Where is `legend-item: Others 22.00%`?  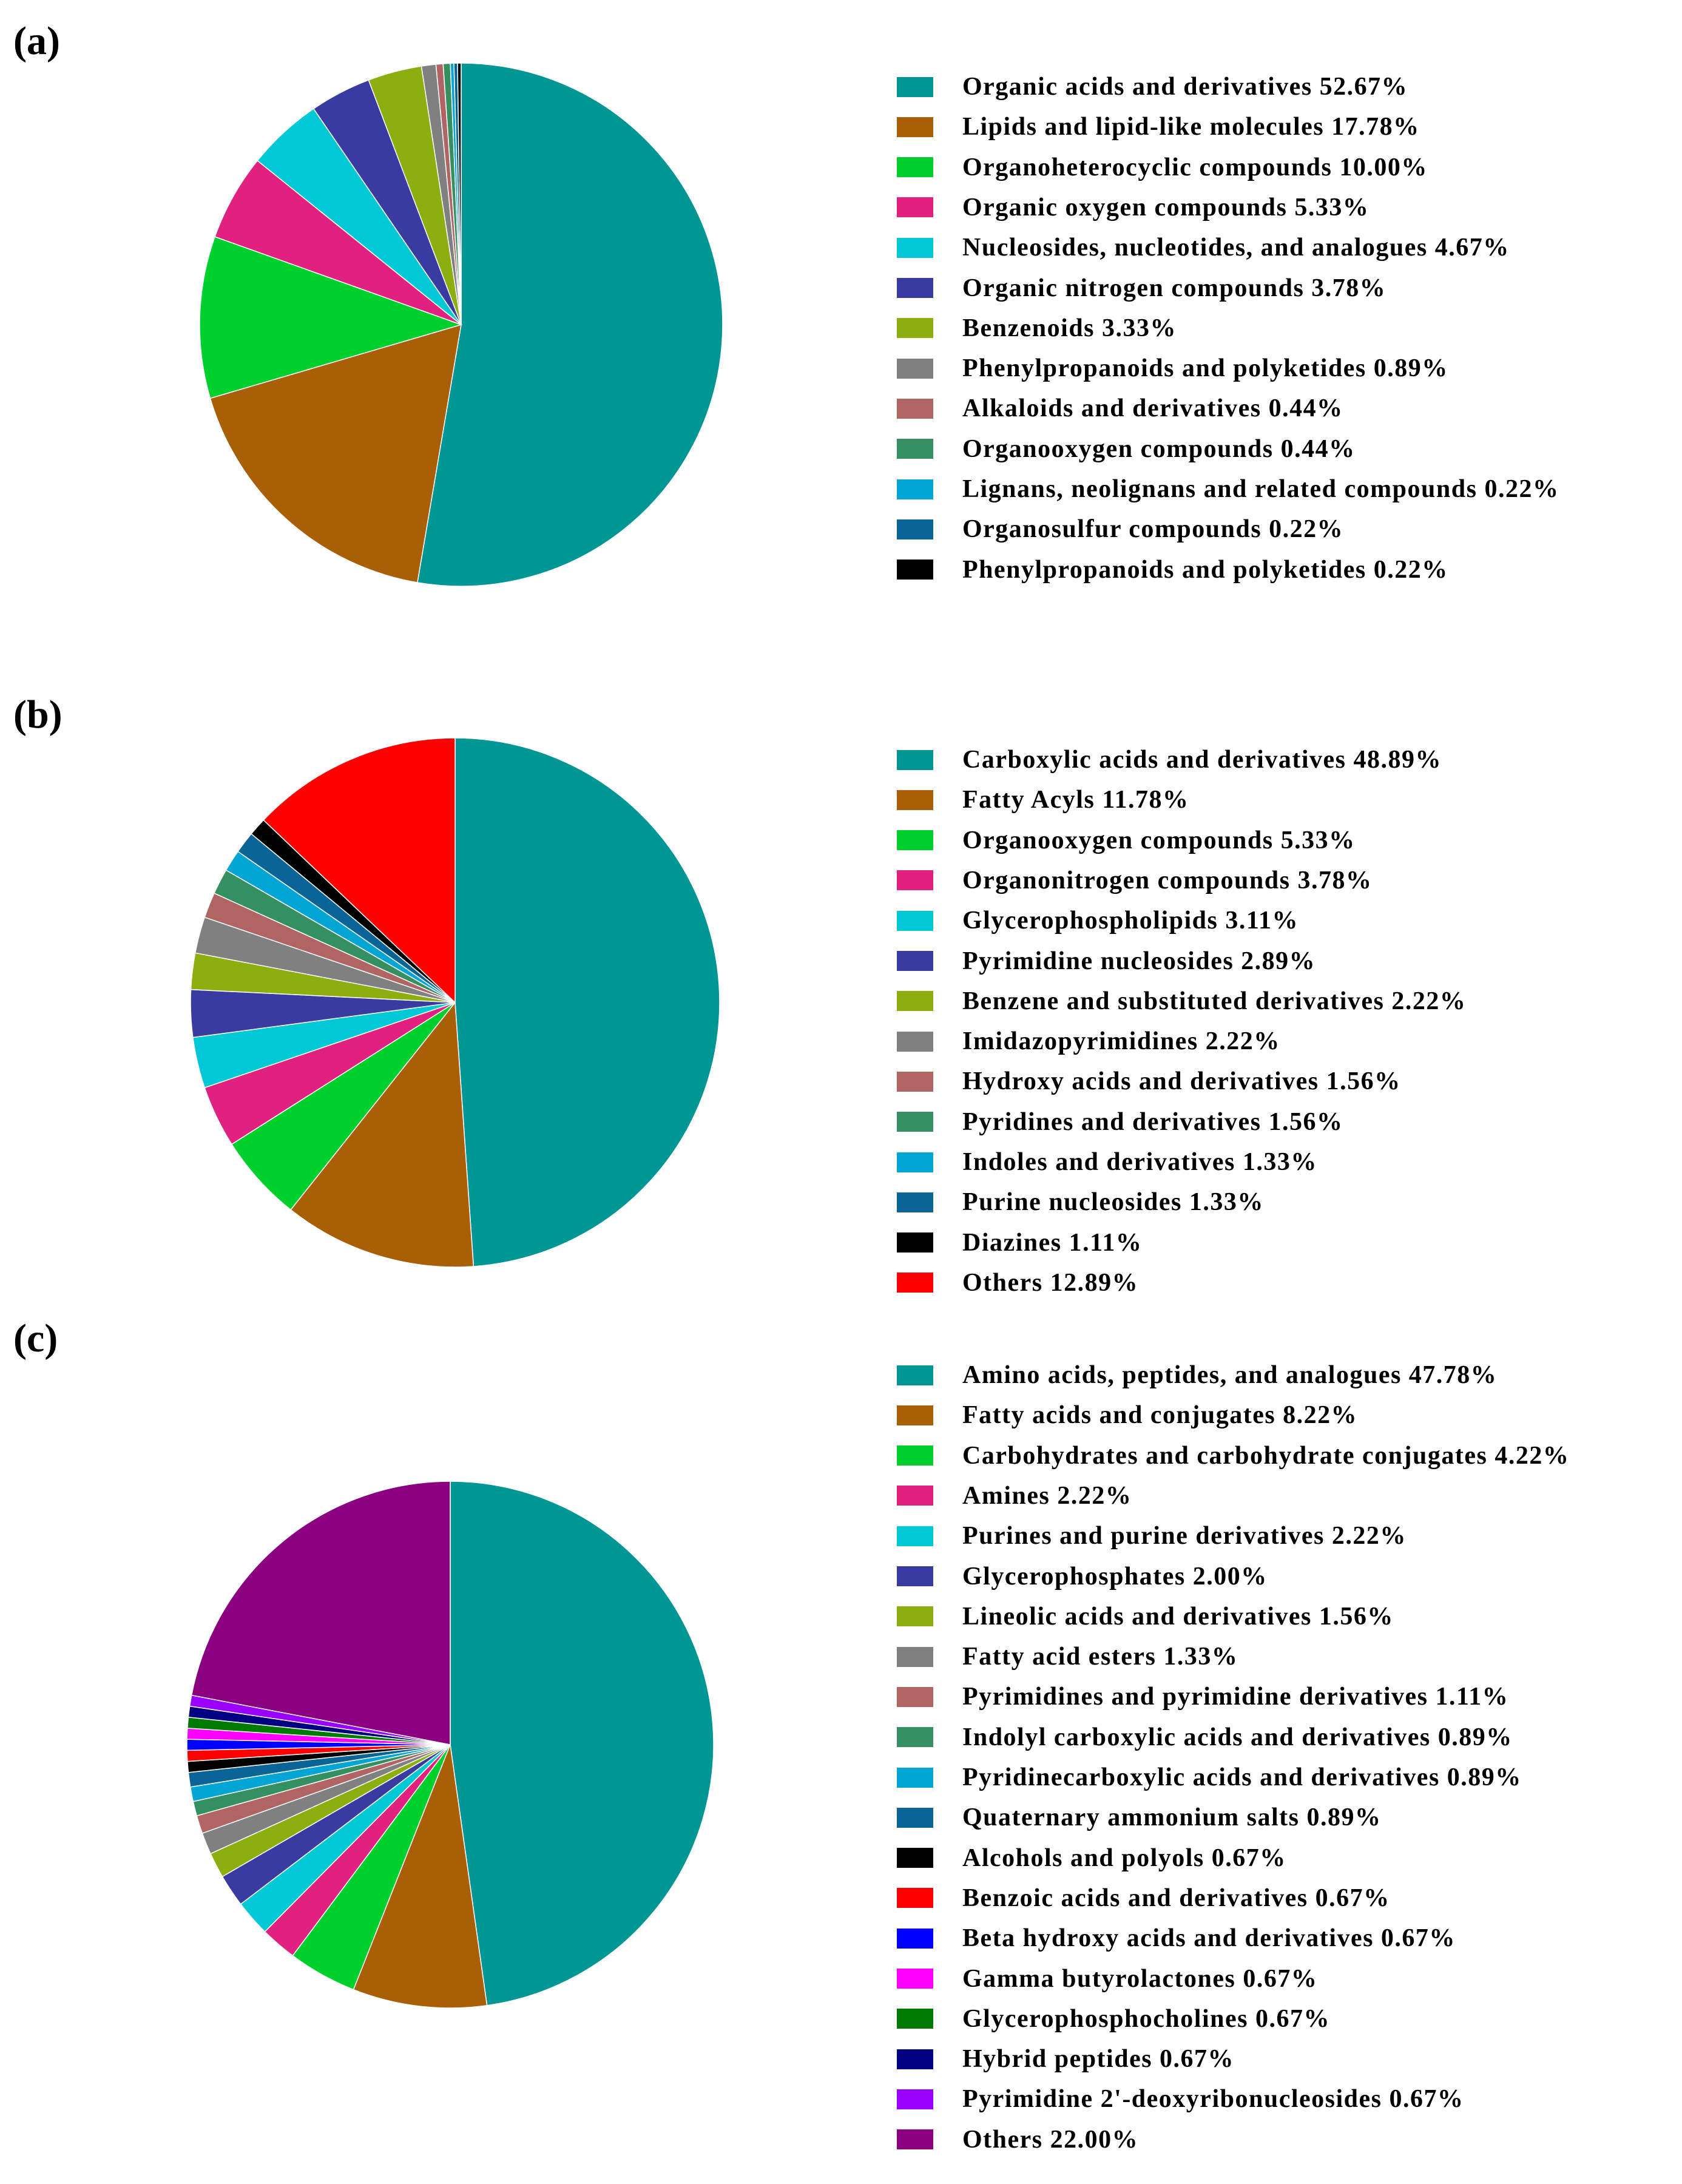 legend-item: Others 22.00% is located at coordinates (1017, 2139).